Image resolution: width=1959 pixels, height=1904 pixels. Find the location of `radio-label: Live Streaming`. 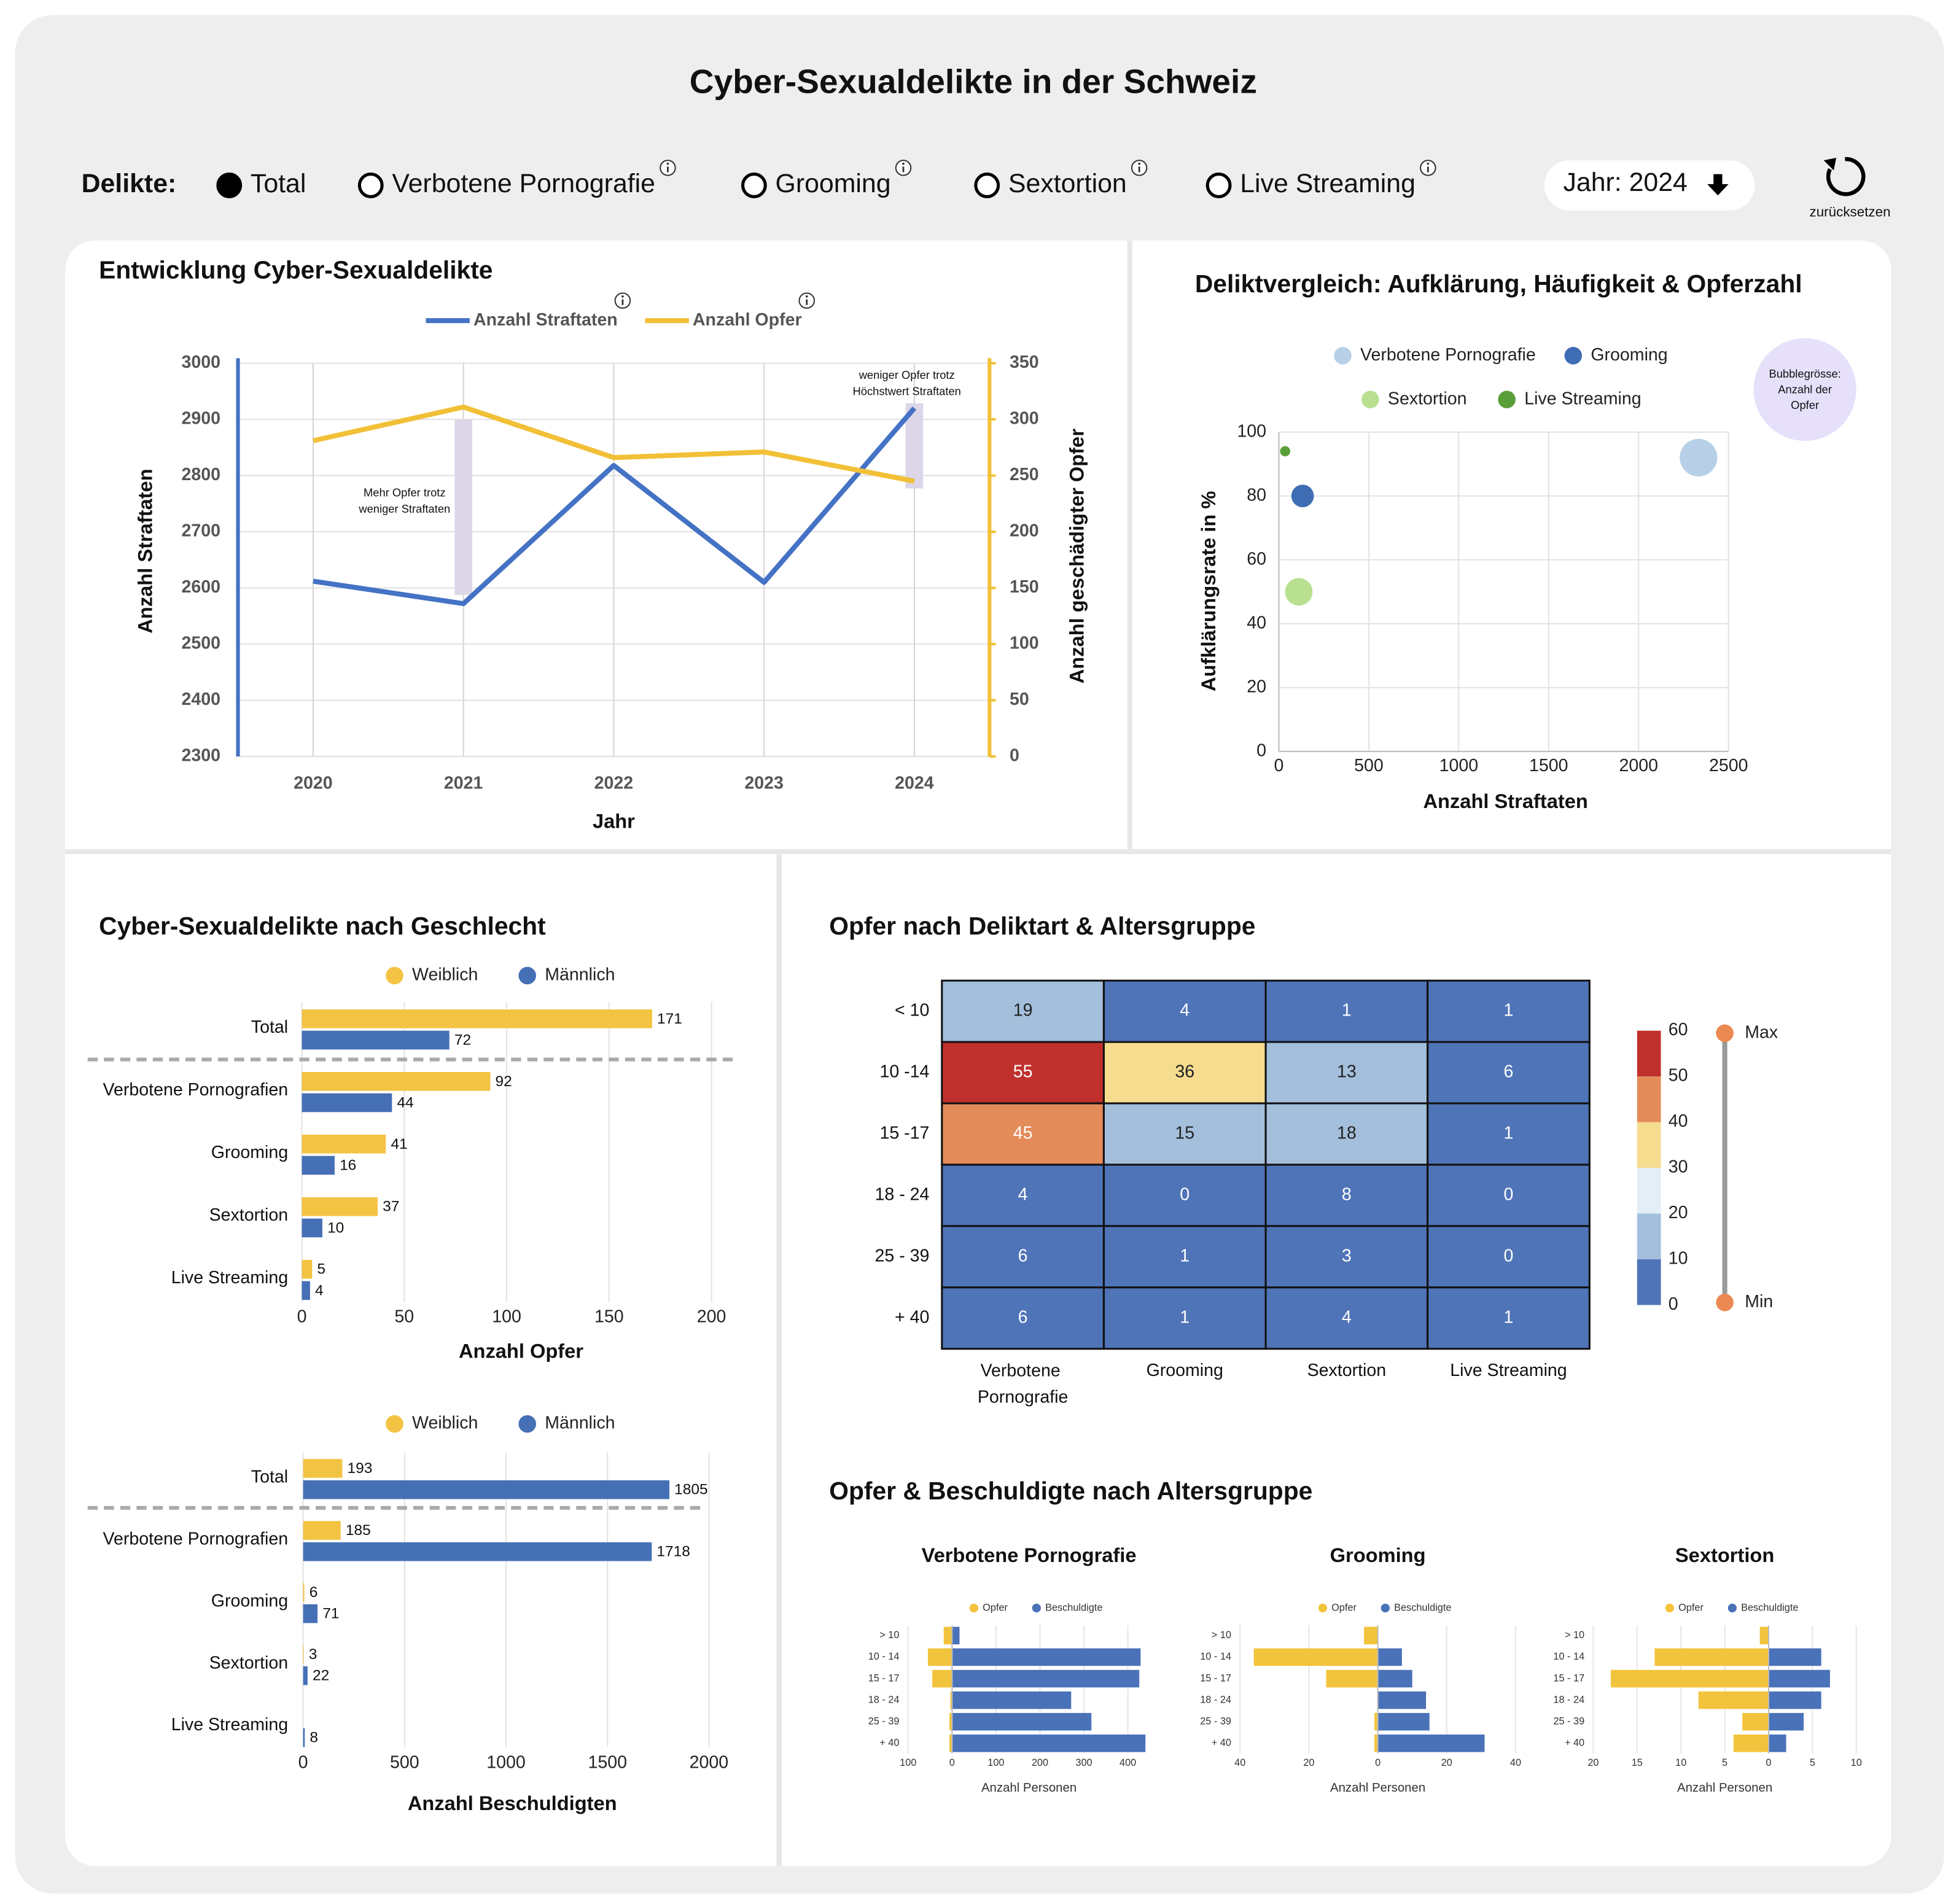

radio-label: Live Streaming is located at coordinates (1328, 183).